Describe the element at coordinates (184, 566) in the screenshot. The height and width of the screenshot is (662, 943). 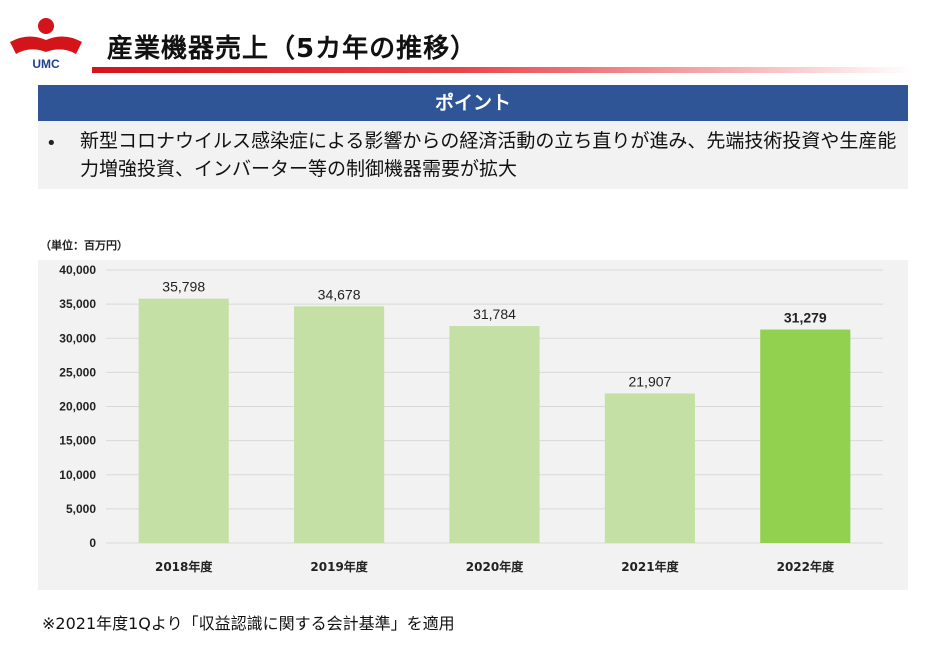
I see `x-tick-label: 2018年度` at that location.